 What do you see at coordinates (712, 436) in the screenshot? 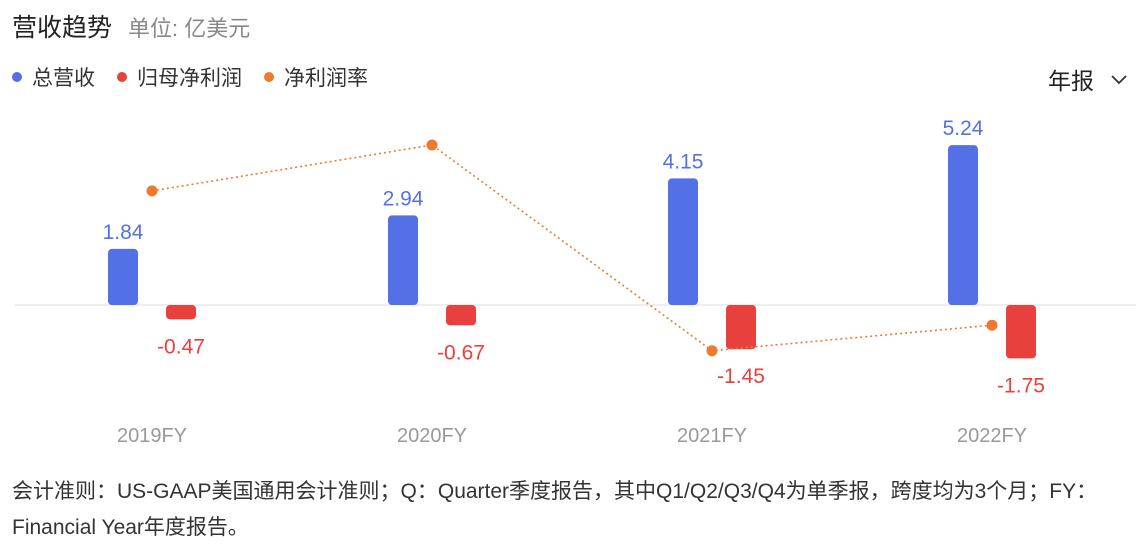
I see `x-tick-label: 2021FY` at bounding box center [712, 436].